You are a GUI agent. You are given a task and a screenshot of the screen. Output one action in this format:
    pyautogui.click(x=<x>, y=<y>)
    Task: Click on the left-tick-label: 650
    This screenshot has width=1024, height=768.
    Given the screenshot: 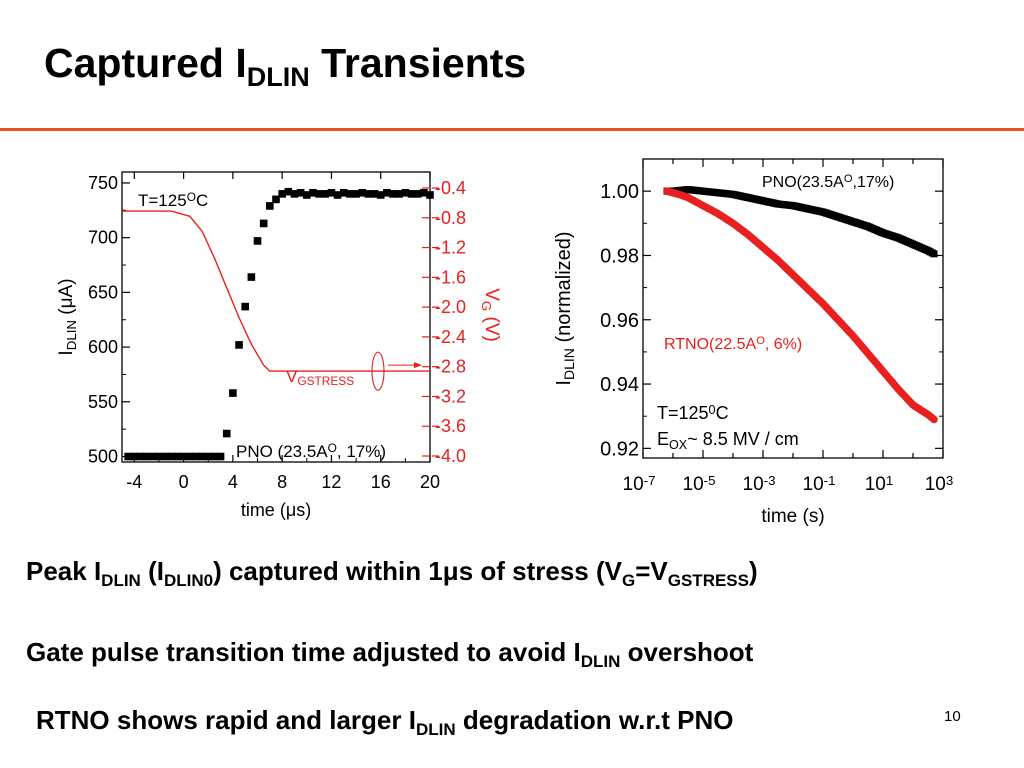 What is the action you would take?
    pyautogui.click(x=103, y=292)
    